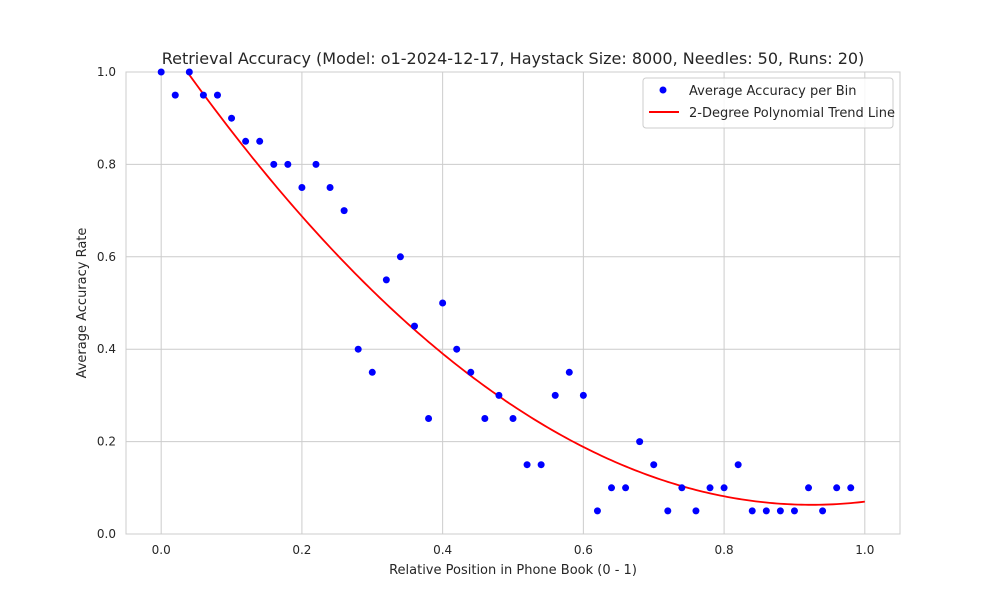 Image resolution: width=1000 pixels, height=600 pixels. Describe the element at coordinates (773, 91) in the screenshot. I see `legend-label-scatter: Average Accuracy per Bin` at that location.